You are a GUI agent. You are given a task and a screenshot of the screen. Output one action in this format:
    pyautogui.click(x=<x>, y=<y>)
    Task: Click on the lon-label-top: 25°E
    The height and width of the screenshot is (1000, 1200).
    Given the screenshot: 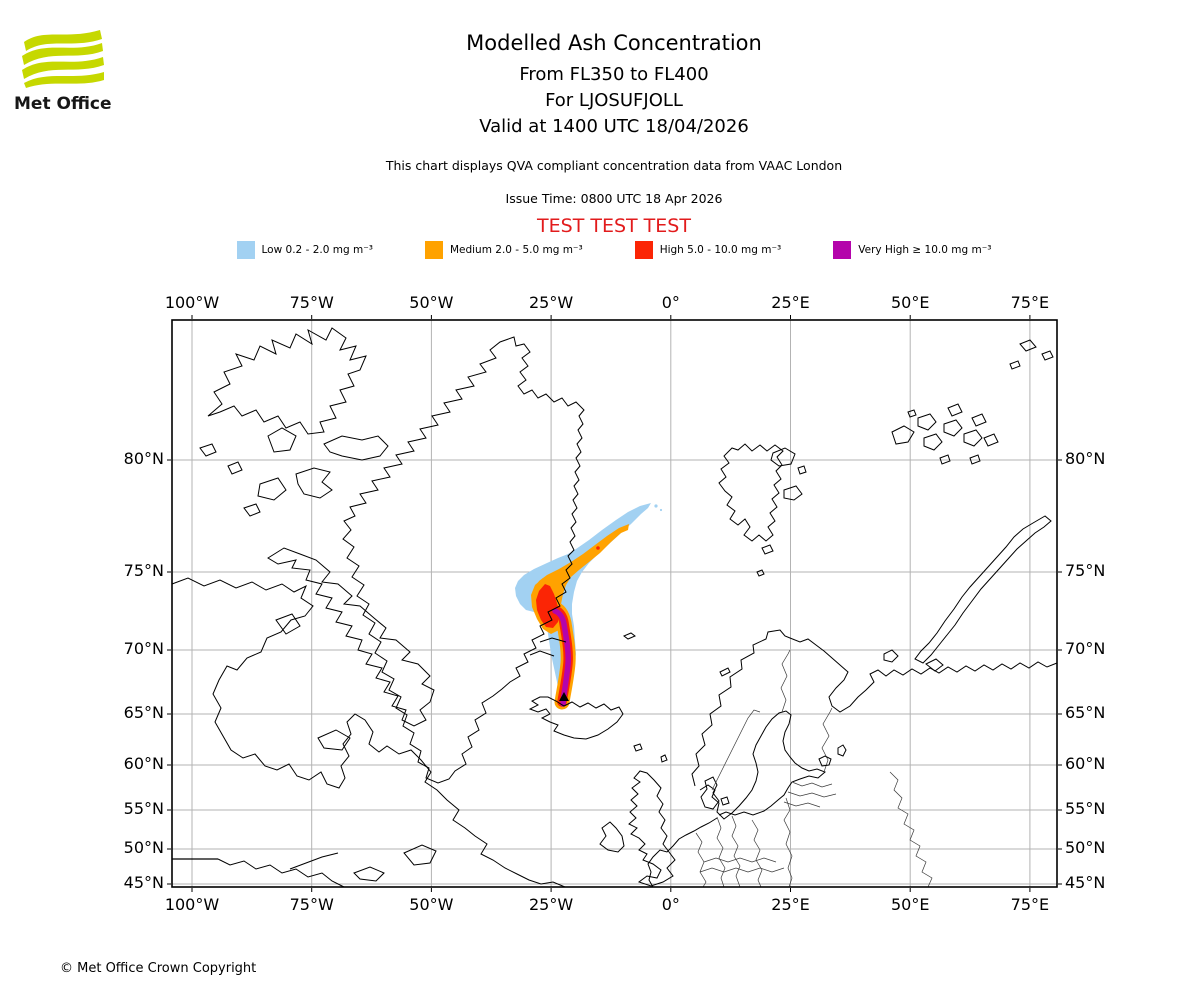 What is the action you would take?
    pyautogui.click(x=790, y=302)
    